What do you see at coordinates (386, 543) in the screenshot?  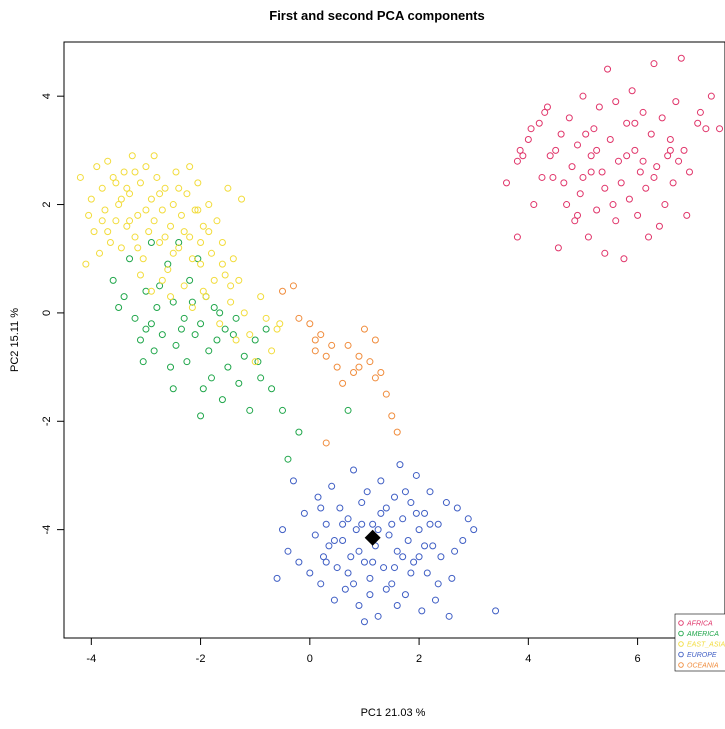 I see `series-europe` at bounding box center [386, 543].